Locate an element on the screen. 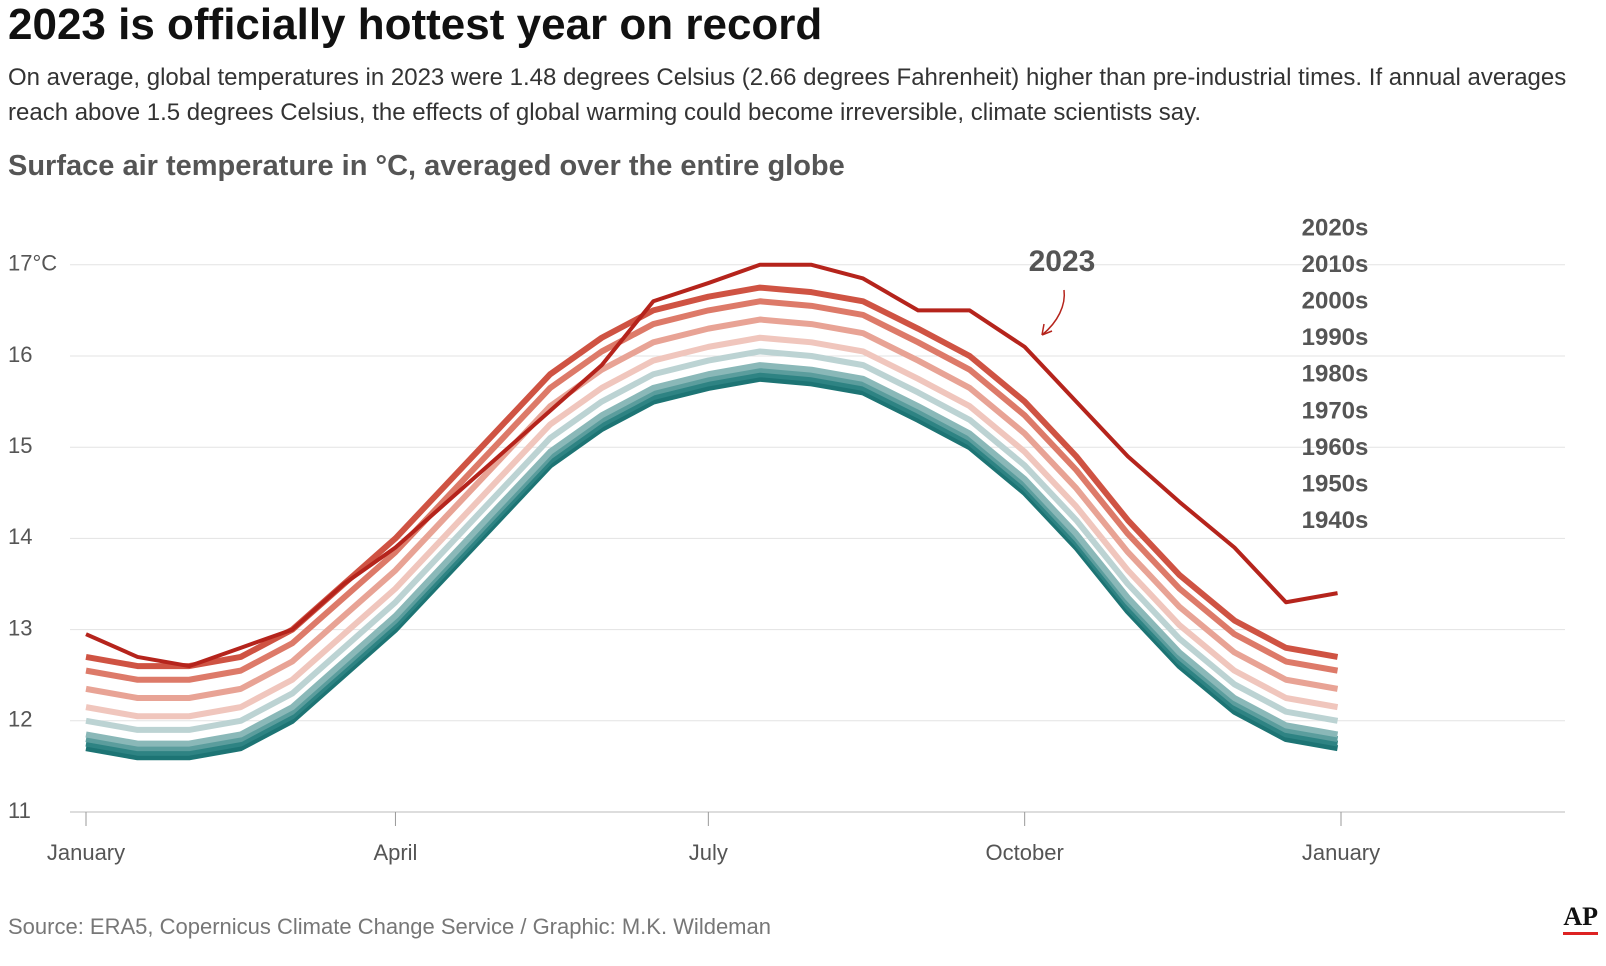  y-tick-label: 16 is located at coordinates (20, 354).